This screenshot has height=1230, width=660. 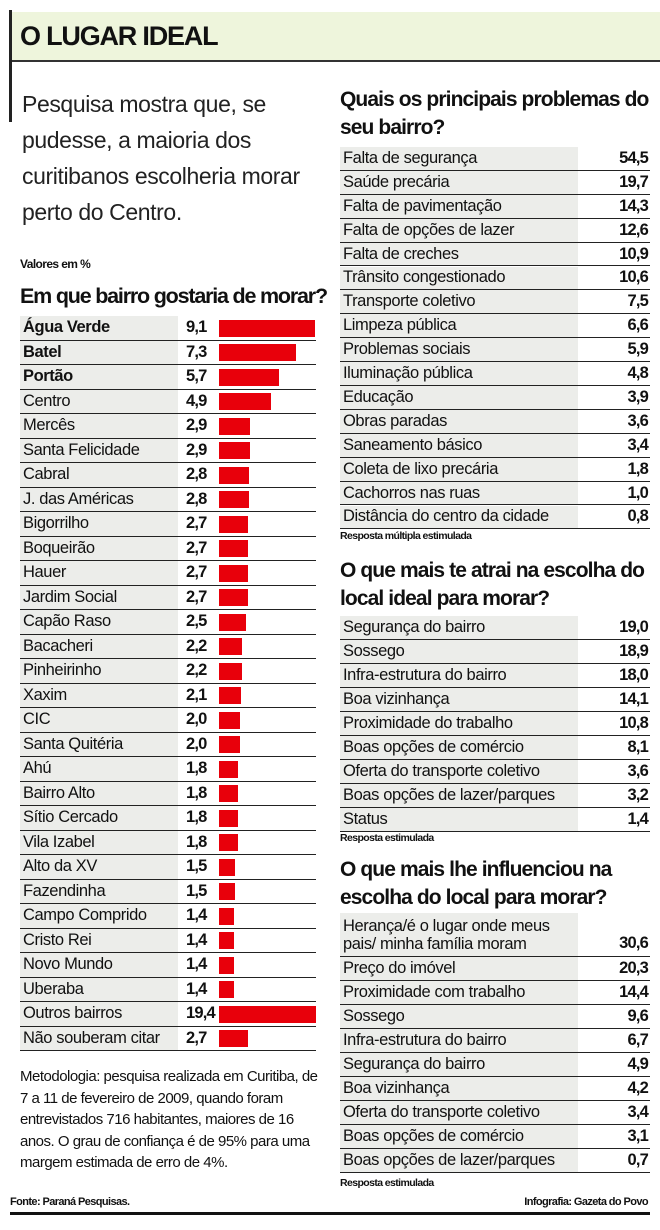 I want to click on table-row: Problemas sociais 5,9, so click(x=495, y=350).